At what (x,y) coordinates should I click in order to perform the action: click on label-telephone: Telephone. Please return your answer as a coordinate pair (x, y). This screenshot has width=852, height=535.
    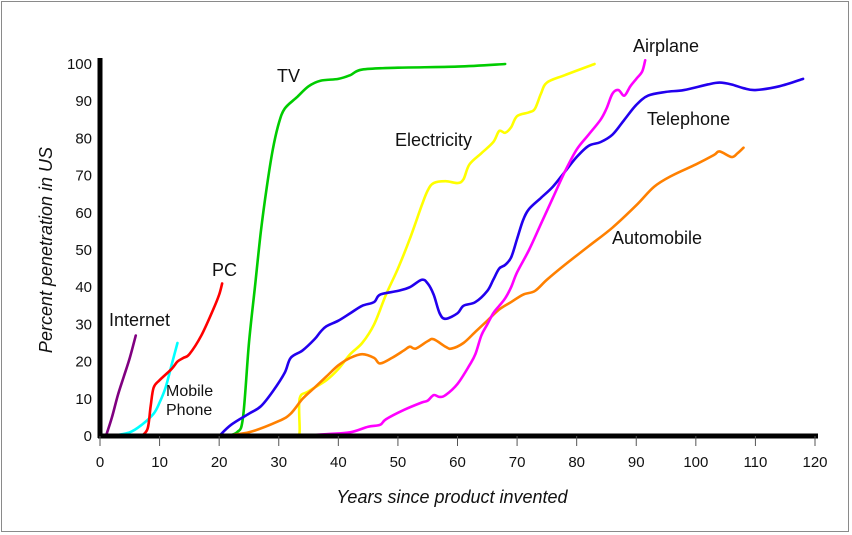
    Looking at the image, I should click on (688, 119).